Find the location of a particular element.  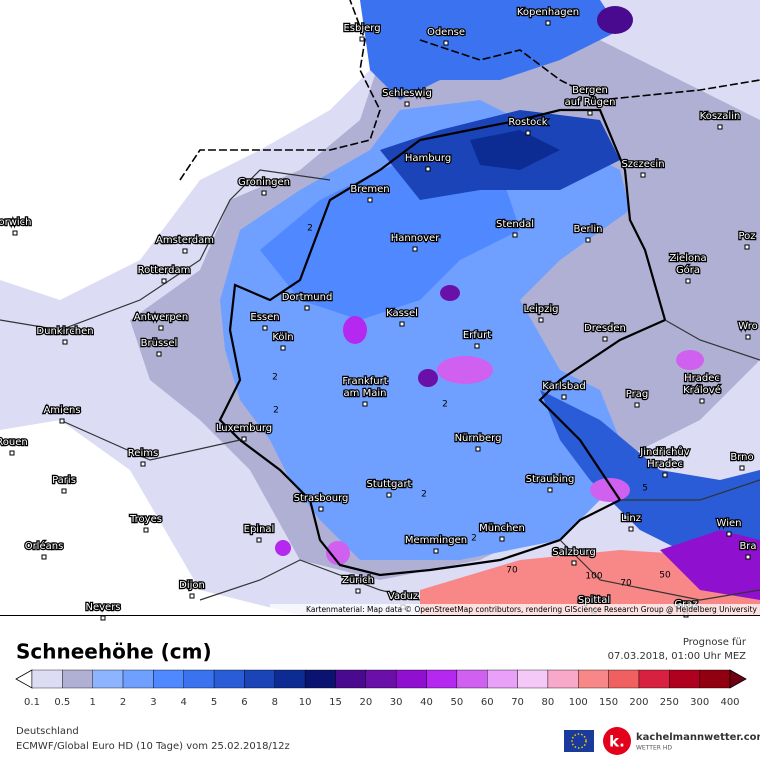

city-label: Wien is located at coordinates (729, 523).